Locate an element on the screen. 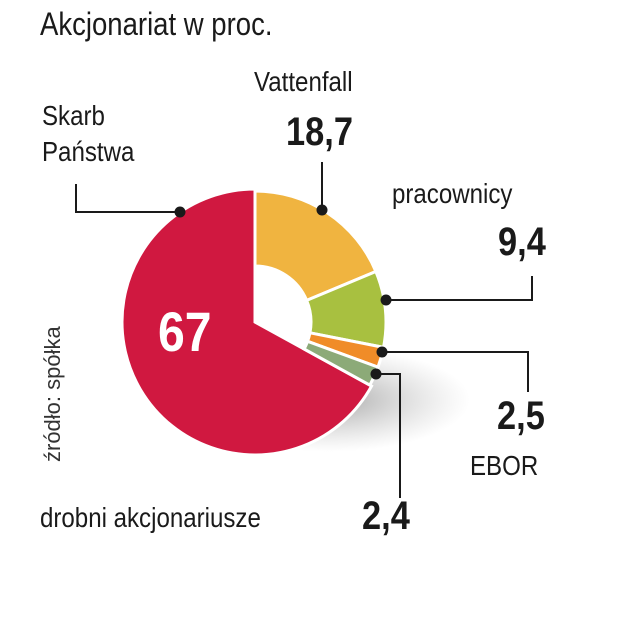 Image resolution: width=633 pixels, height=640 pixels. leader-pracownicy is located at coordinates (459, 288).